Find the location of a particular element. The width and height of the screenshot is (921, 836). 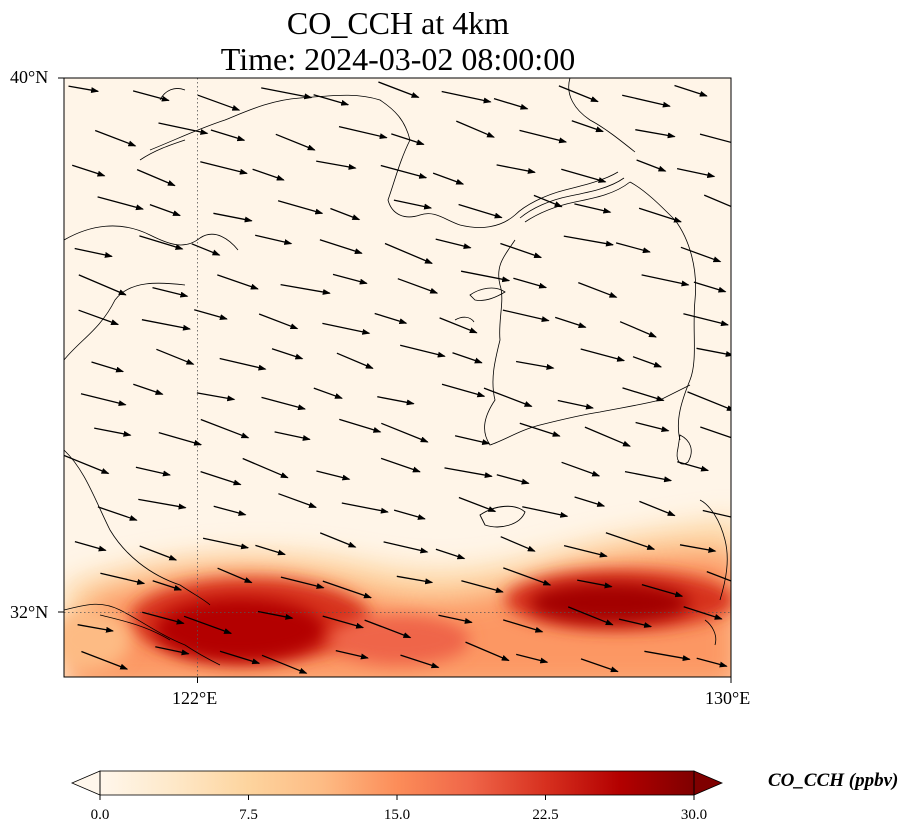

map-title: CO_CCH at 4km is located at coordinates (398, 23).